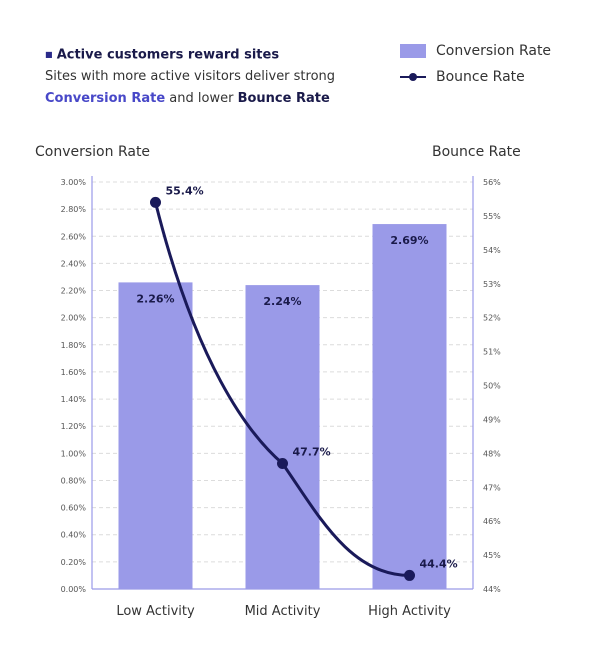 The height and width of the screenshot is (663, 600). What do you see at coordinates (155, 298) in the screenshot?
I see `bar-data-label: 2.26%` at bounding box center [155, 298].